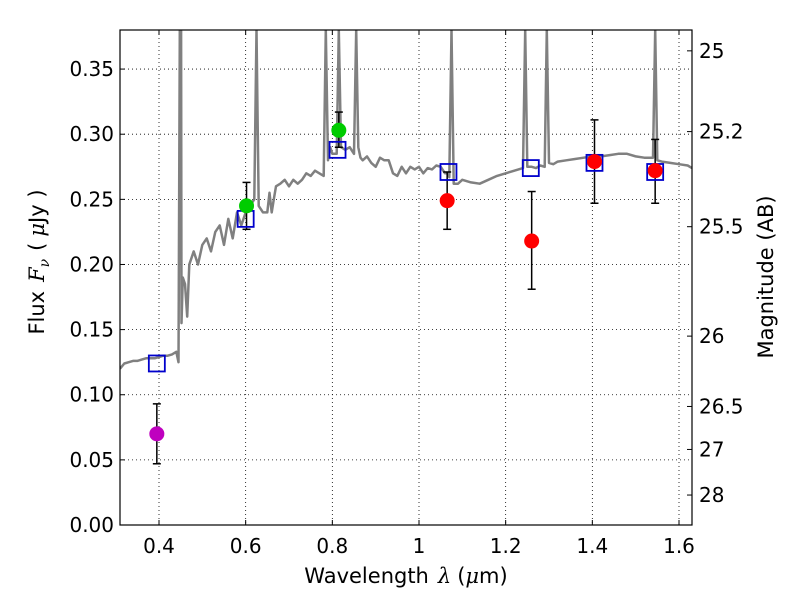 The width and height of the screenshot is (800, 600). Describe the element at coordinates (91, 395) in the screenshot. I see `y-tick-label: 0.10` at that location.